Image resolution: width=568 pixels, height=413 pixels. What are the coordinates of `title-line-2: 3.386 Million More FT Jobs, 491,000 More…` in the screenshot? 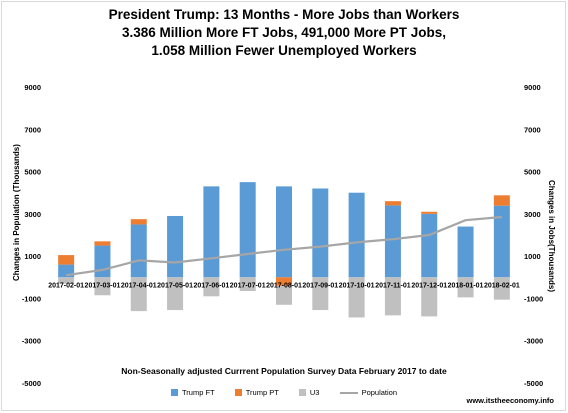 It's located at (284, 32).